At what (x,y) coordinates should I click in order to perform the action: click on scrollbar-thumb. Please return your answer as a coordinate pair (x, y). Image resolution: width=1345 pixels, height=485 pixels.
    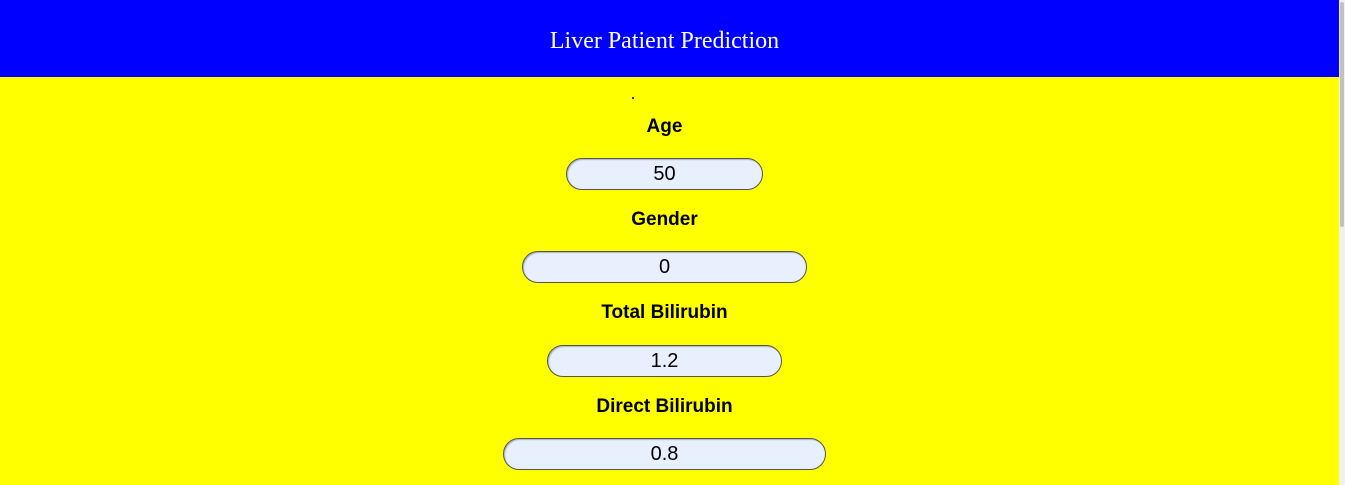
    Looking at the image, I should click on (1342, 114).